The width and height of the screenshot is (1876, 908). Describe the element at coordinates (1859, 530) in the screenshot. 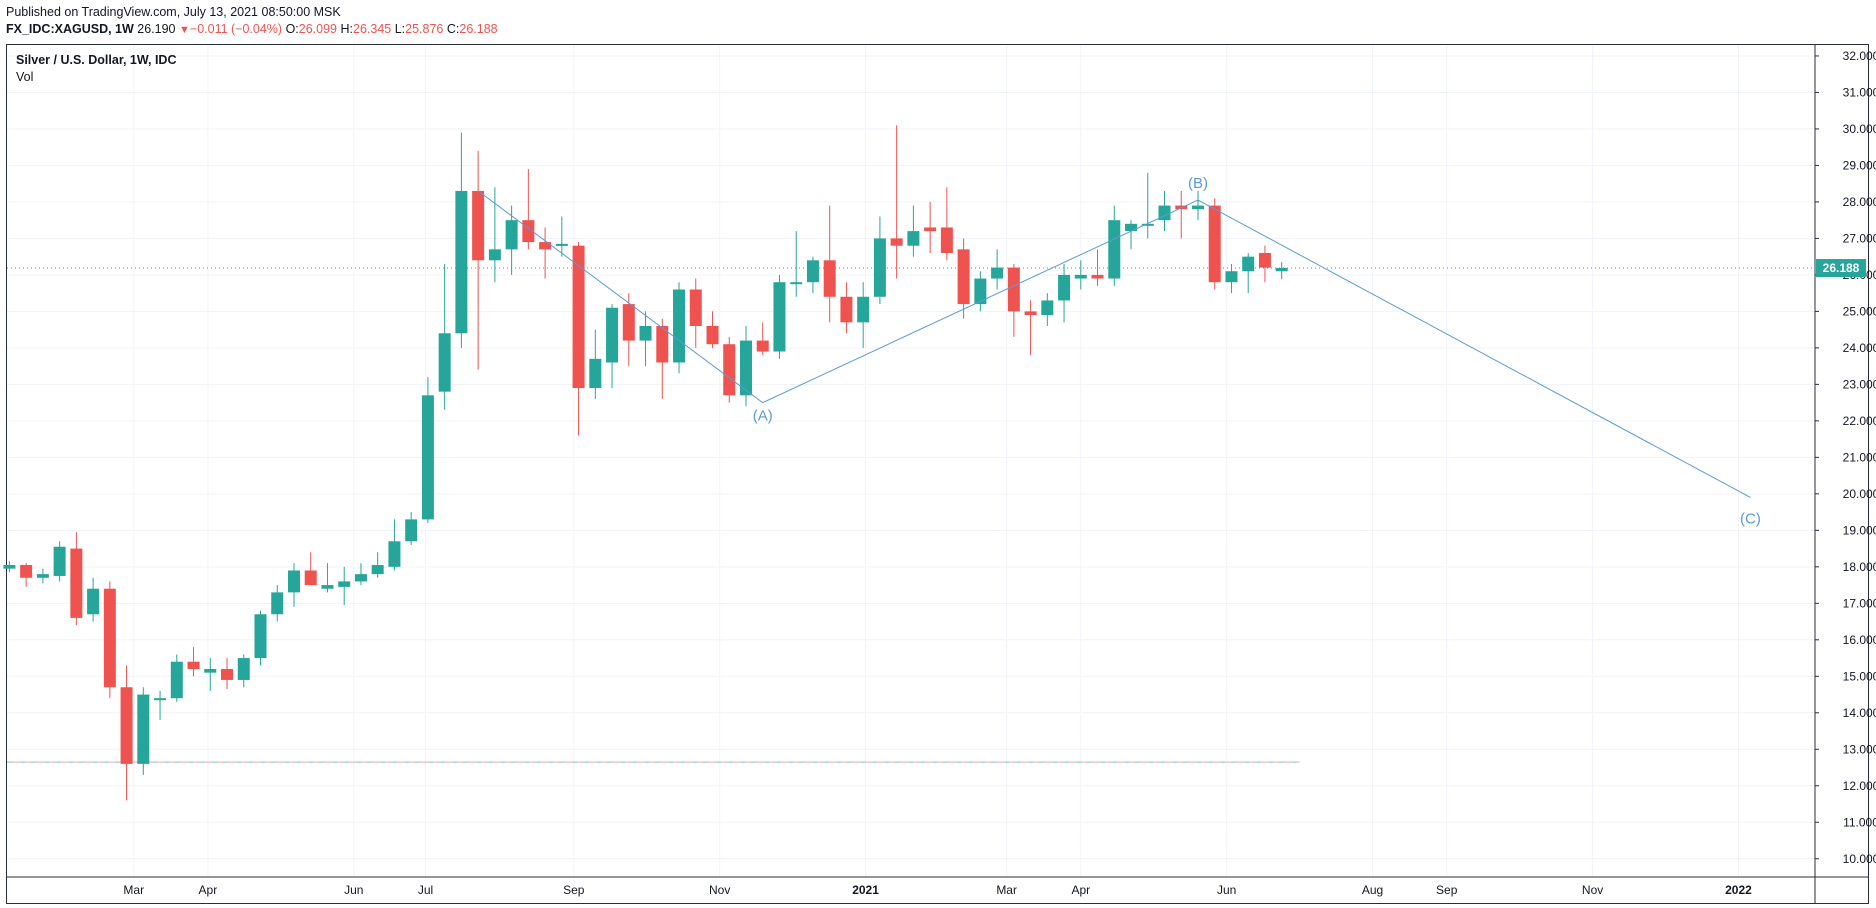

I see `y-tick-label: 19.000` at that location.